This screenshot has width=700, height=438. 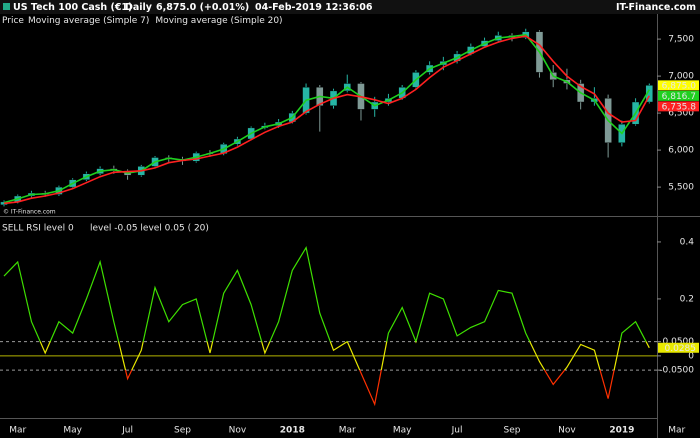 I want to click on interval: Daily, so click(x=139, y=7).